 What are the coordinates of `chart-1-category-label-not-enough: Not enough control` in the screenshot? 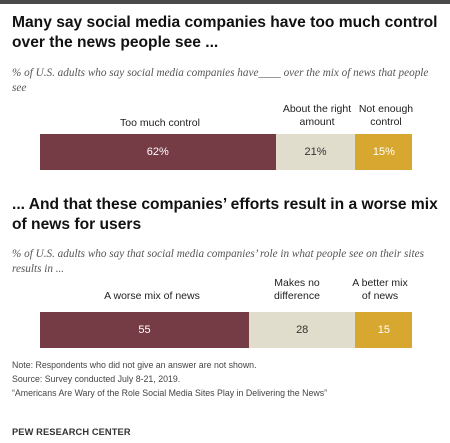 It's located at (386, 115).